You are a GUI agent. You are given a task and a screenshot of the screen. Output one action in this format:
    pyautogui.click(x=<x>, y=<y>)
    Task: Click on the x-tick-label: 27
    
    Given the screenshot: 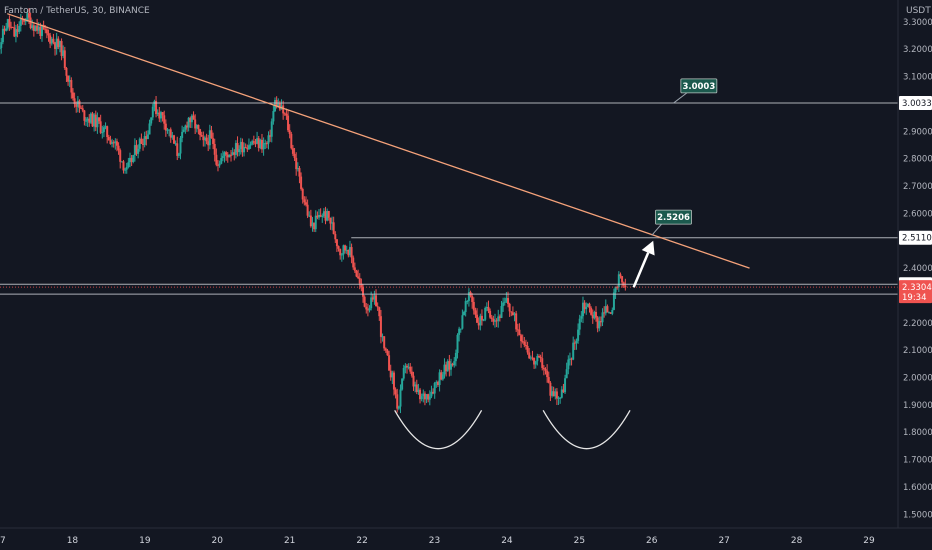 What is the action you would take?
    pyautogui.click(x=723, y=541)
    